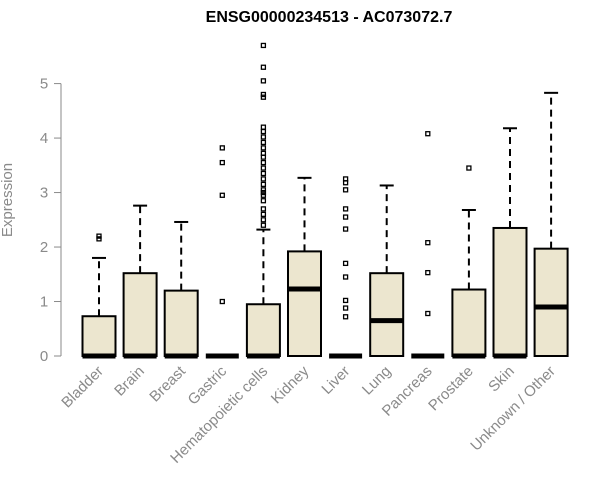 The width and height of the screenshot is (600, 500). Describe the element at coordinates (8, 200) in the screenshot. I see `y-axis-title: Expression` at that location.